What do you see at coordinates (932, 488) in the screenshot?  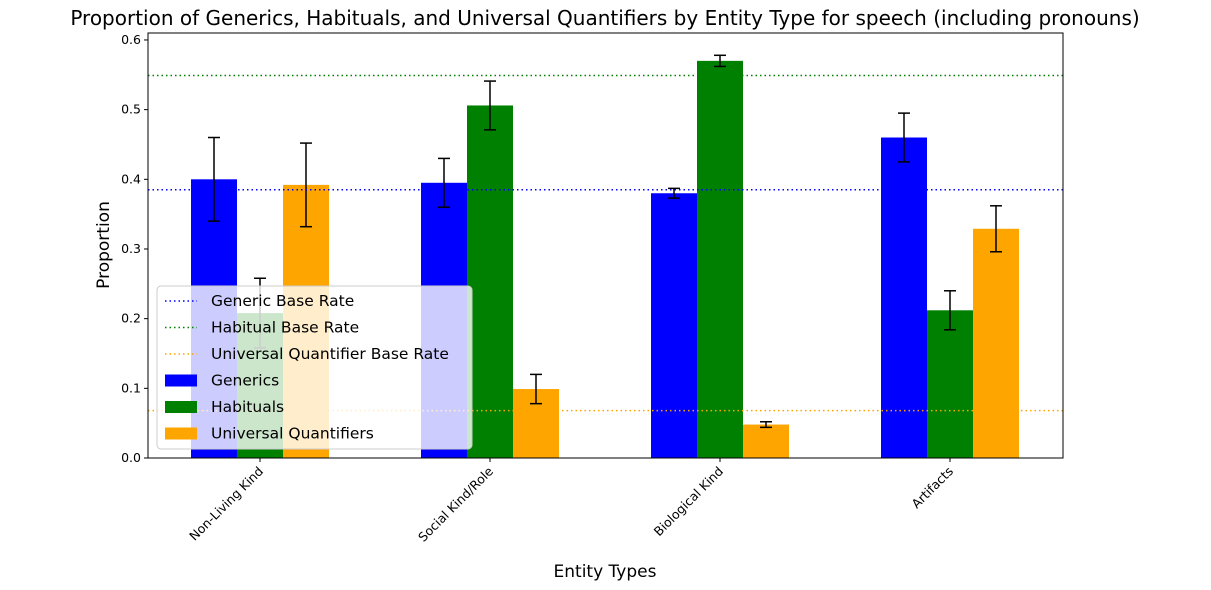 I see `x-tick-label: Artifacts` at bounding box center [932, 488].